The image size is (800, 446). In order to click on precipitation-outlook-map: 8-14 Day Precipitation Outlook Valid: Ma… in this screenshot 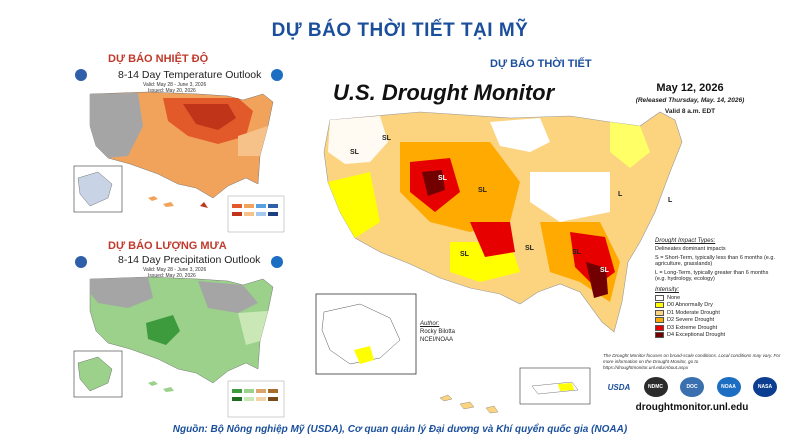, I will do `click(179, 337)`.